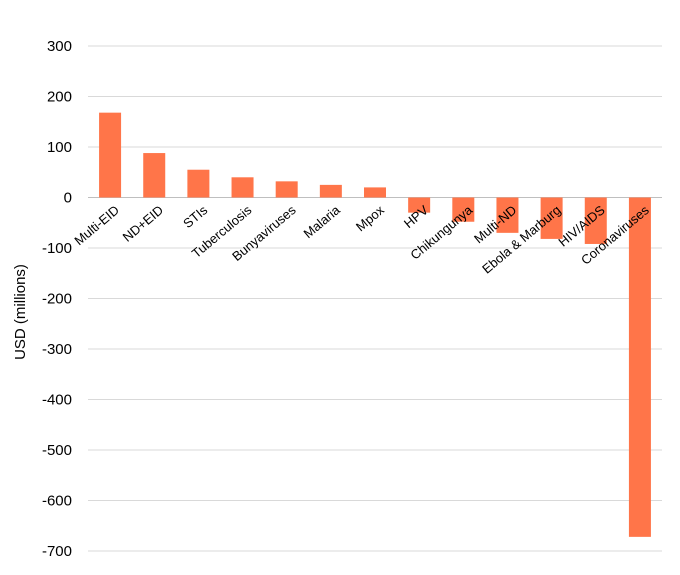  What do you see at coordinates (59, 147) in the screenshot?
I see `y-tick-label: 100` at bounding box center [59, 147].